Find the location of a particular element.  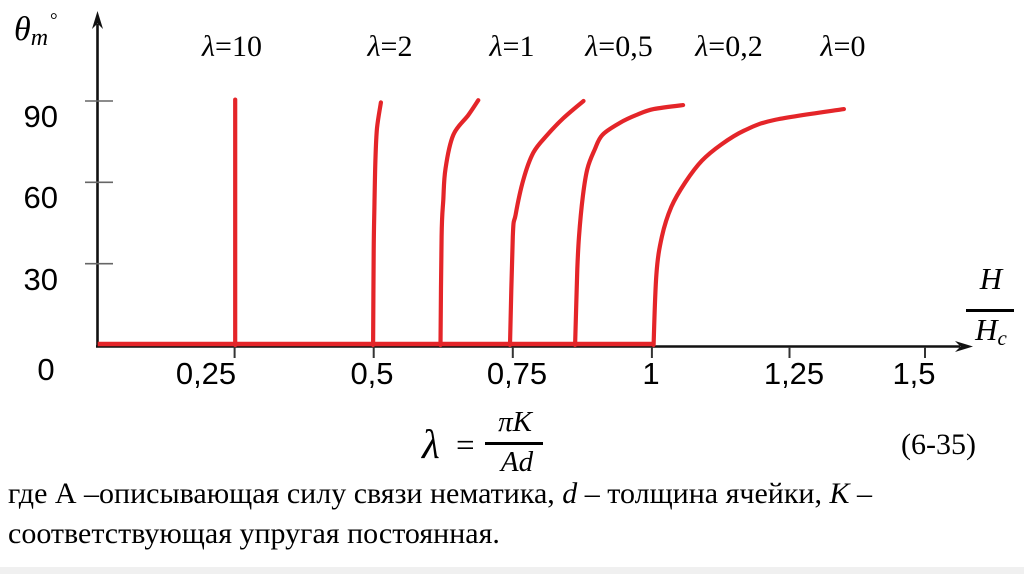

origin-label: 0 is located at coordinates (46, 369).